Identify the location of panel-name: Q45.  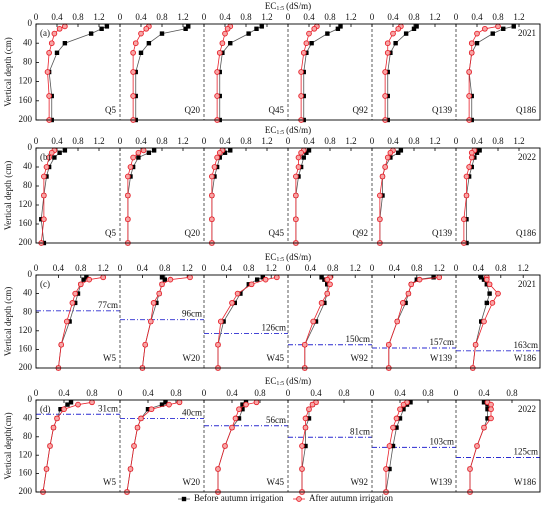
(277, 233).